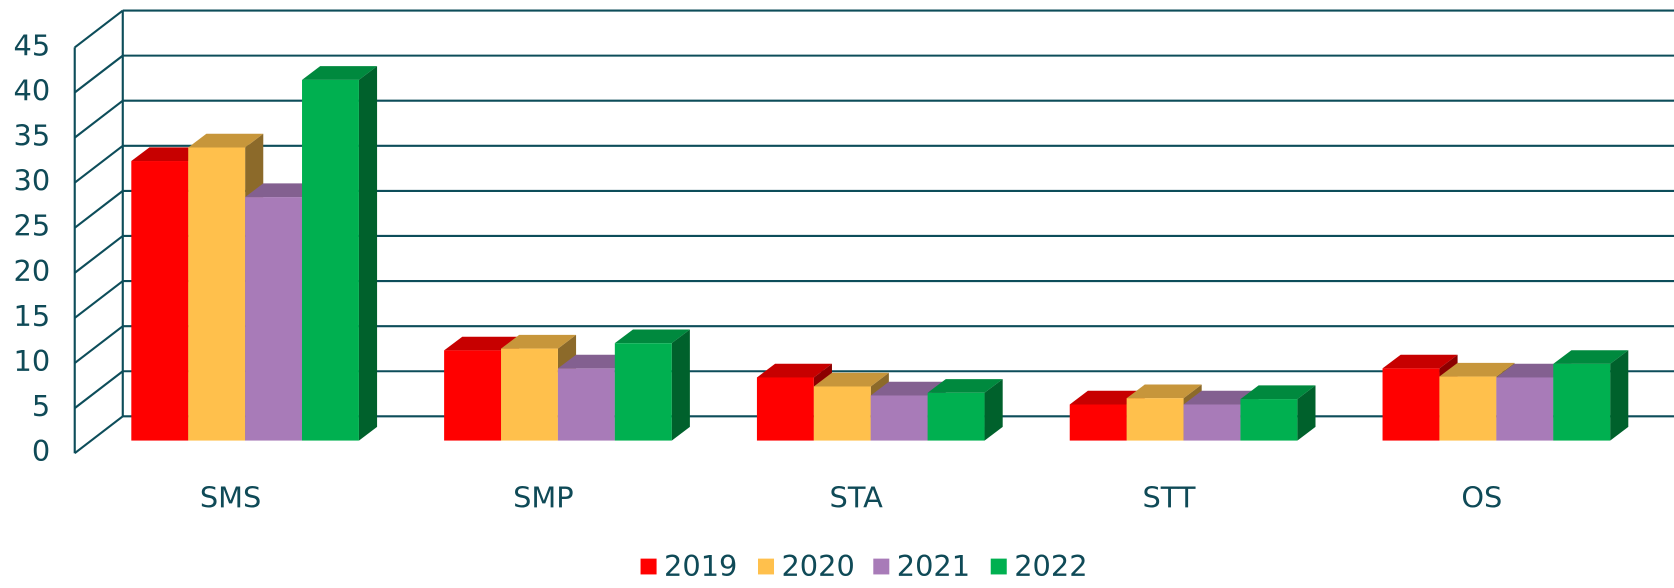 The image size is (1674, 588). What do you see at coordinates (32, 271) in the screenshot?
I see `y-tick-label: 20` at bounding box center [32, 271].